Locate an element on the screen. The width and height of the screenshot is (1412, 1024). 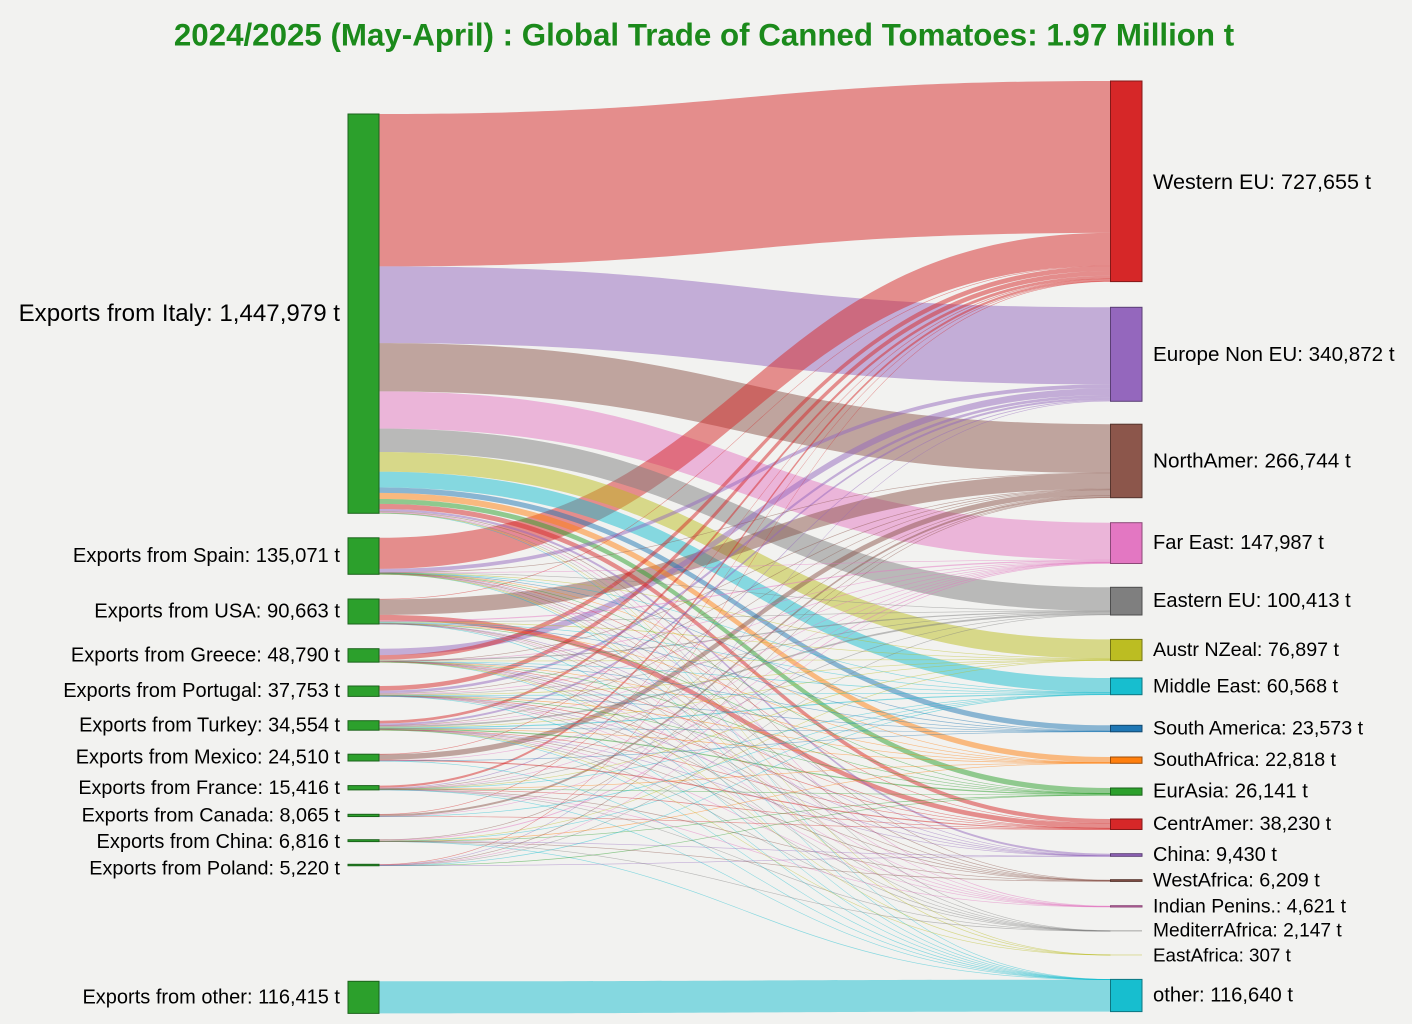
svg-text: EurAsia: 26,141 t is located at coordinates (1230, 792).